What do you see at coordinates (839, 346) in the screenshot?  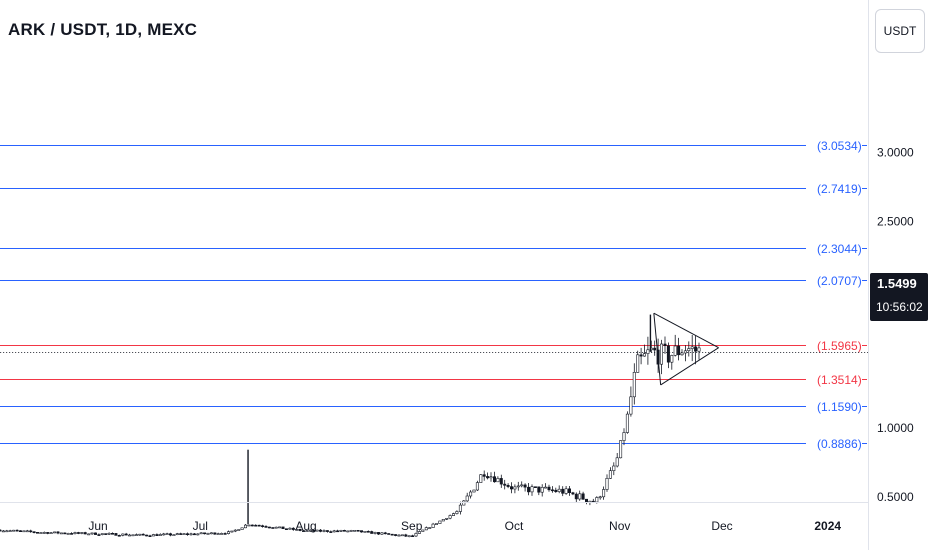 I see `level-label: (1.5965)` at bounding box center [839, 346].